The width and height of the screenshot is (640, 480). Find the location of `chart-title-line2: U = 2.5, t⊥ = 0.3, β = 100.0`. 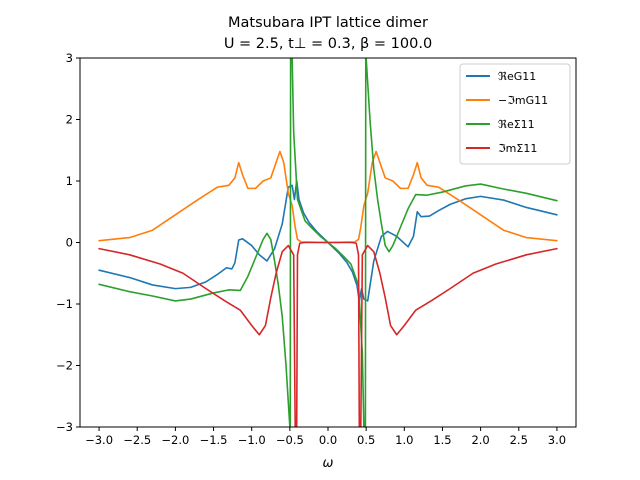

chart-title-line2: U = 2.5, t⊥ = 0.3, β = 100.0 is located at coordinates (328, 44).